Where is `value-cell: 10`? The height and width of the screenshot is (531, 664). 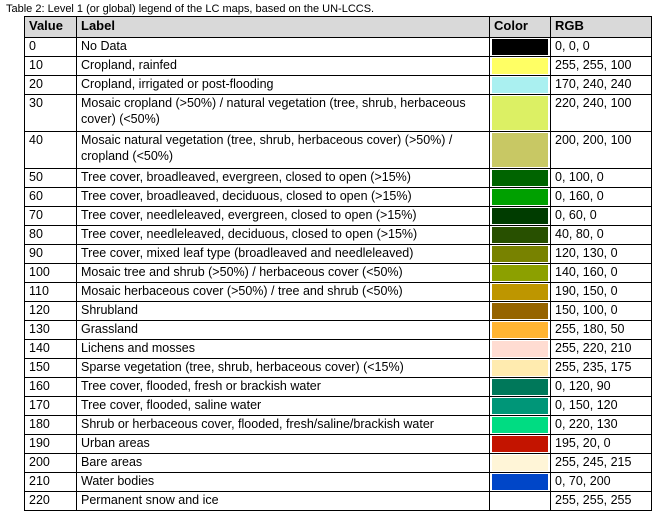
value-cell: 10 is located at coordinates (50, 66).